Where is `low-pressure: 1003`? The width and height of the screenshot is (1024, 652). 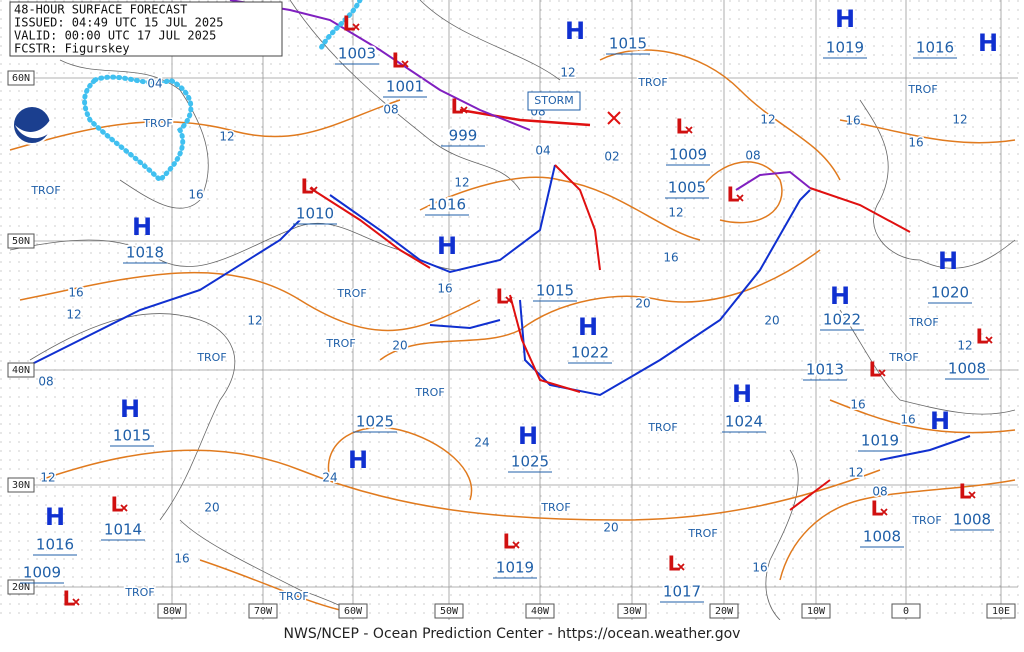 low-pressure: 1003 is located at coordinates (357, 54).